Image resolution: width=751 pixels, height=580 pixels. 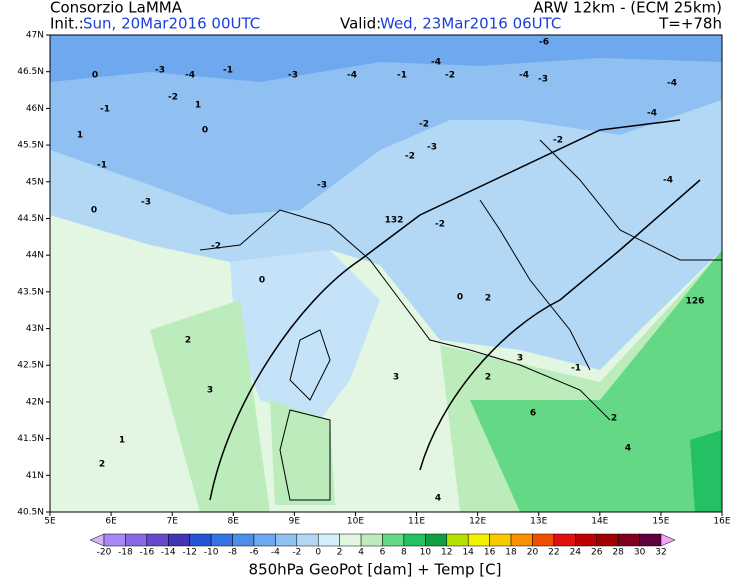 I want to click on colorbar-label: -2, so click(x=296, y=553).